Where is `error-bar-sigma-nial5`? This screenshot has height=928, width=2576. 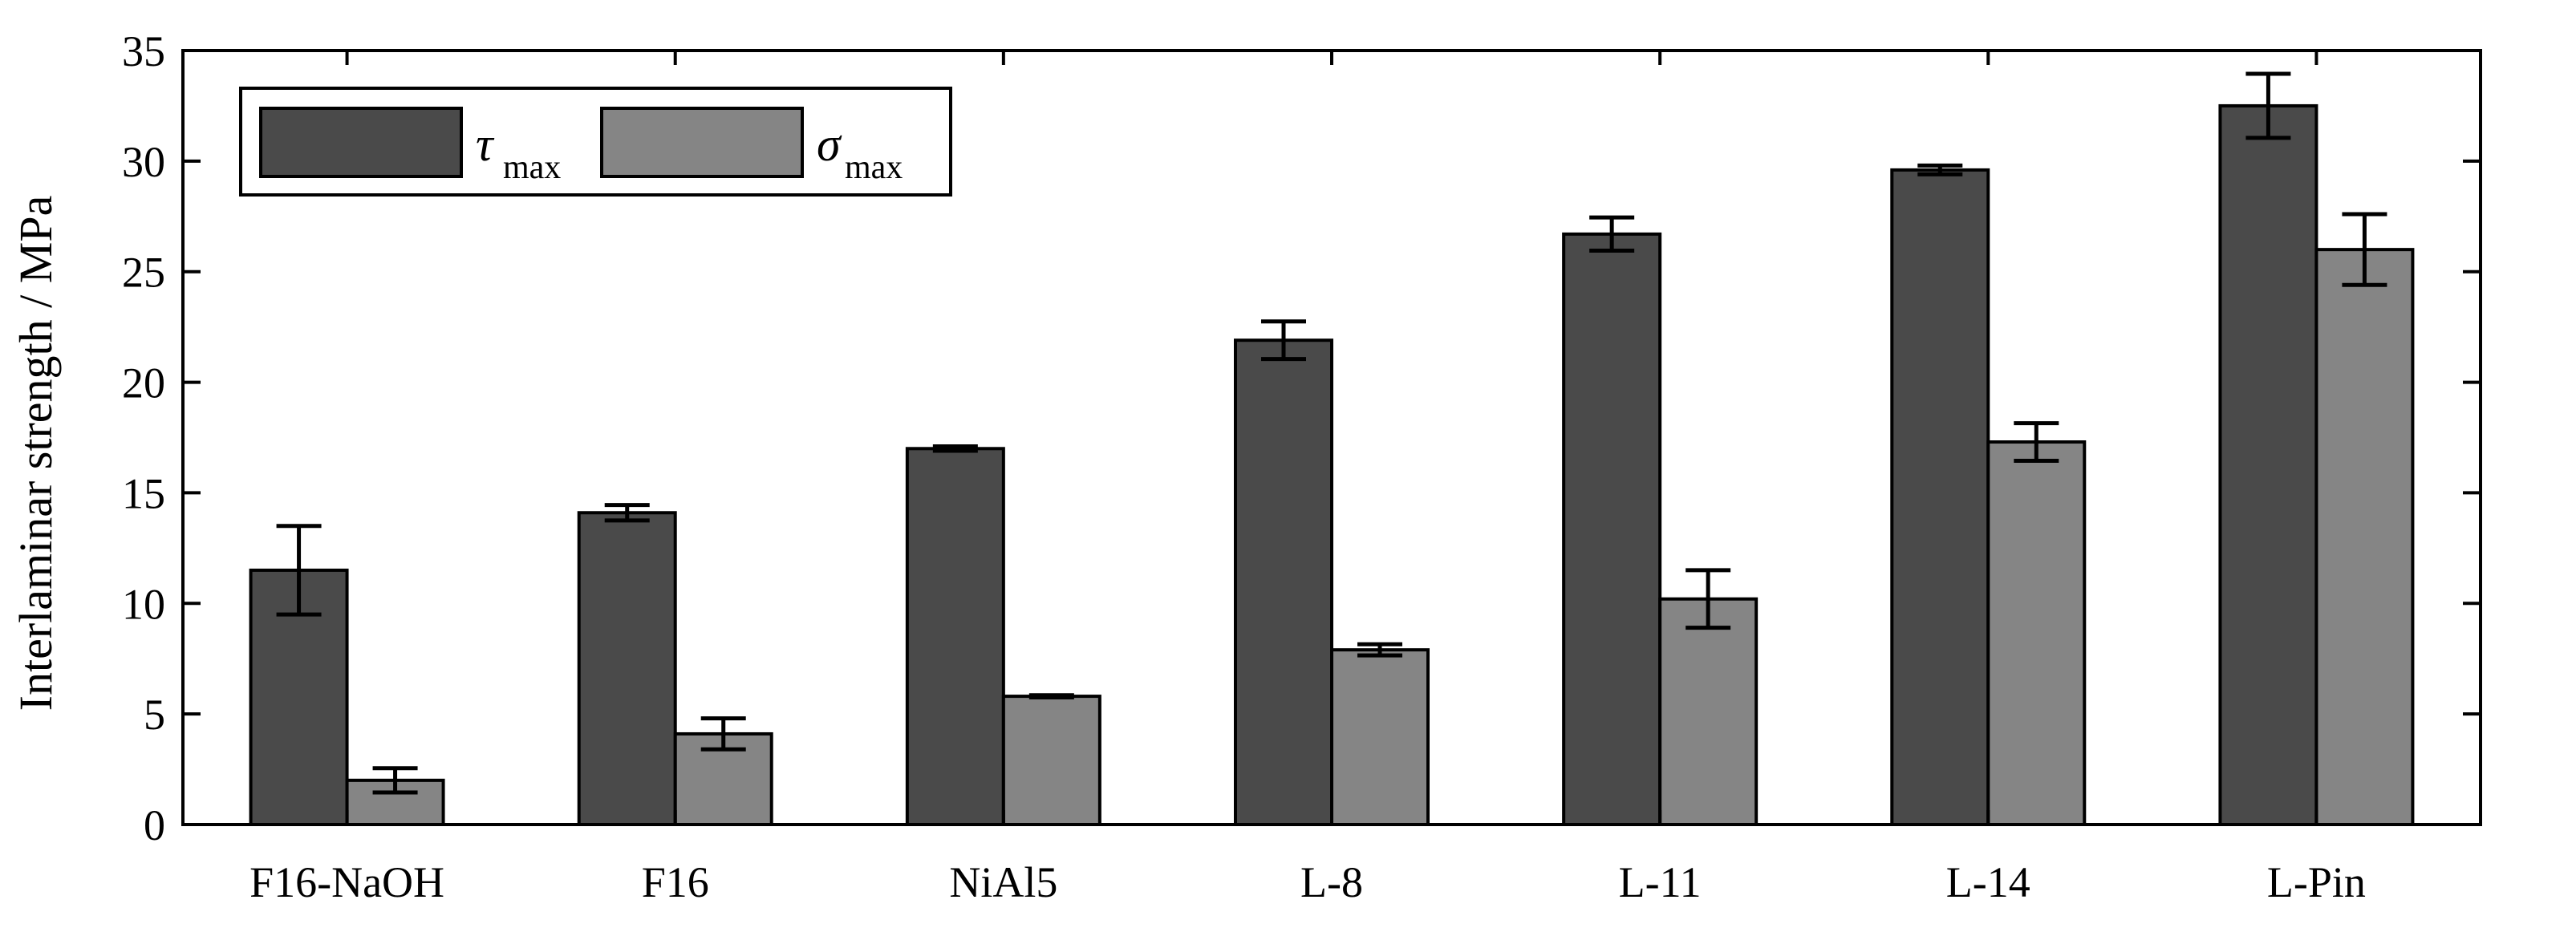 error-bar-sigma-nial5 is located at coordinates (1051, 696).